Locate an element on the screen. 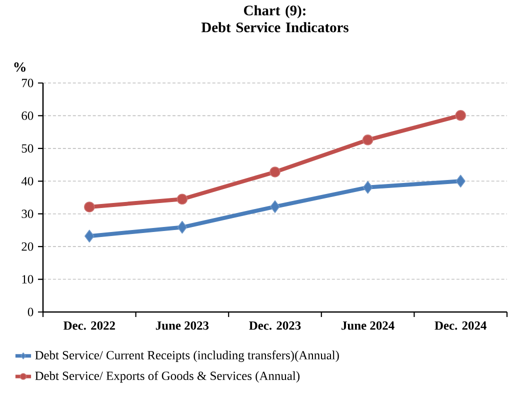 The image size is (529, 419). x-tick-label: June 2023 is located at coordinates (182, 325).